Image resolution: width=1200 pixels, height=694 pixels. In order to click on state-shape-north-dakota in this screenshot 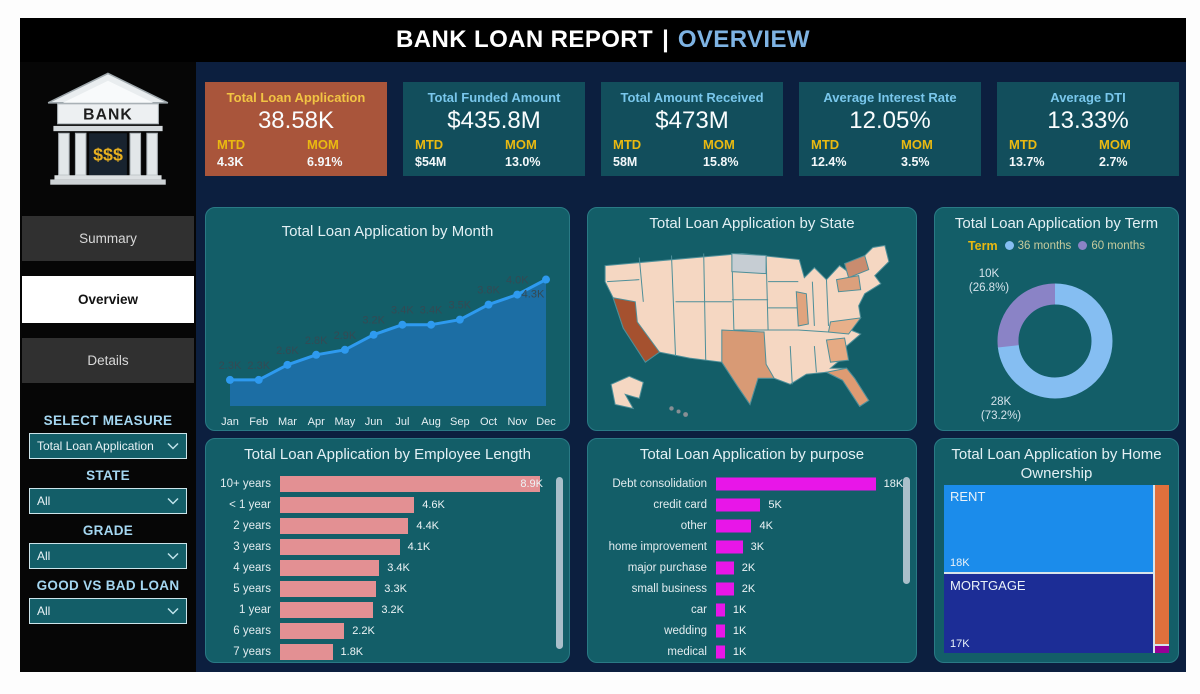, I will do `click(749, 263)`.